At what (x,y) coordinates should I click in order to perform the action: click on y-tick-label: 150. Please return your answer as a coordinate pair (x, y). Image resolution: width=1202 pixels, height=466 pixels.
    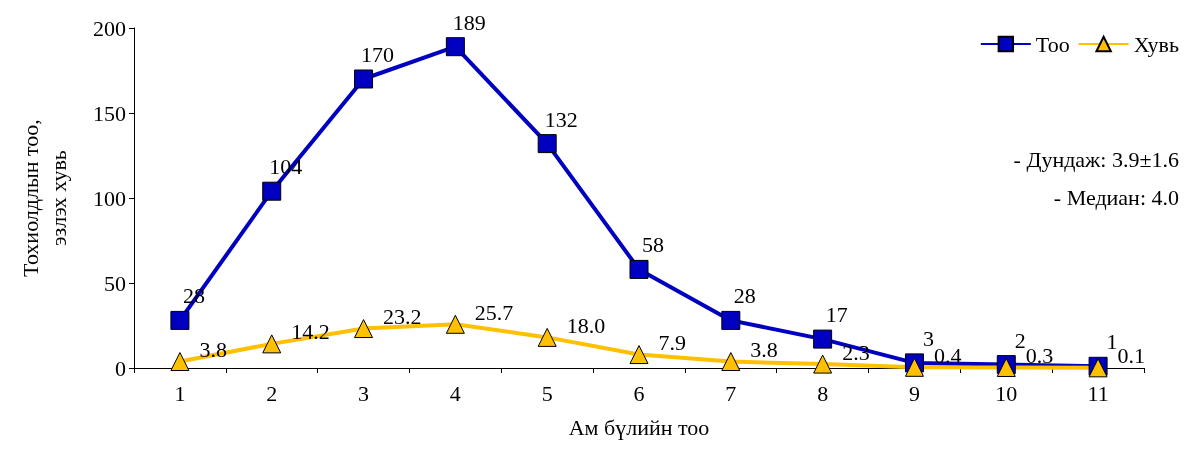
    Looking at the image, I should click on (109, 113).